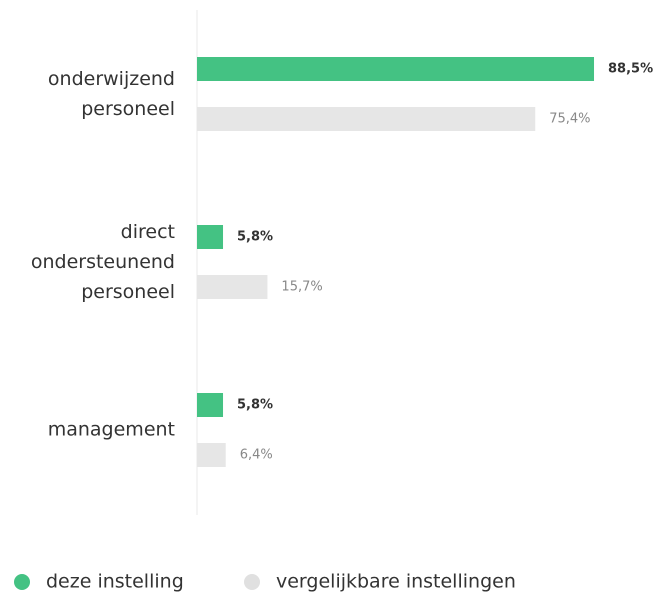 Image resolution: width=664 pixels, height=599 pixels. Describe the element at coordinates (103, 262) in the screenshot. I see `category-label: direct ondersteunend personeel` at that location.